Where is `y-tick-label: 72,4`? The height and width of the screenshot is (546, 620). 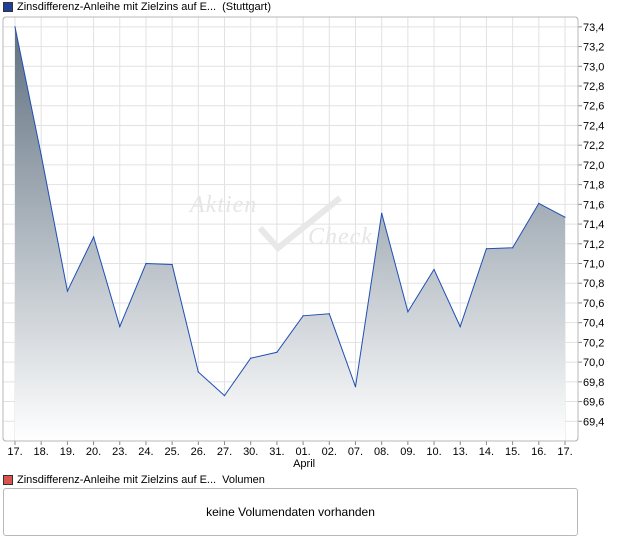 y-tick-label: 72,4 is located at coordinates (593, 126).